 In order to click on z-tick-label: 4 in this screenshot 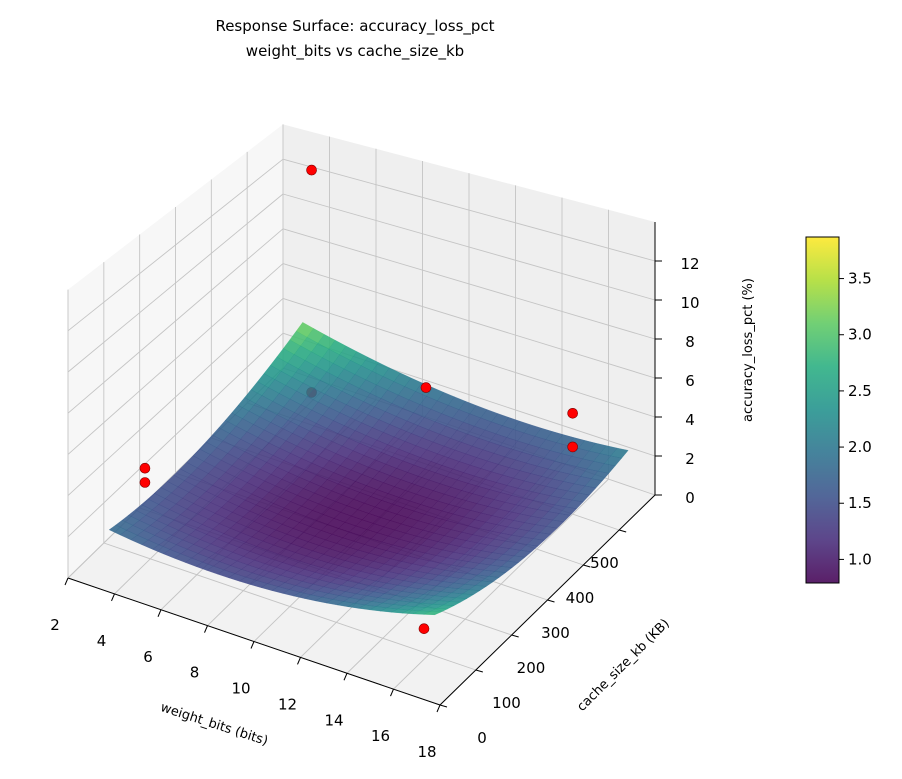, I will do `click(690, 420)`.